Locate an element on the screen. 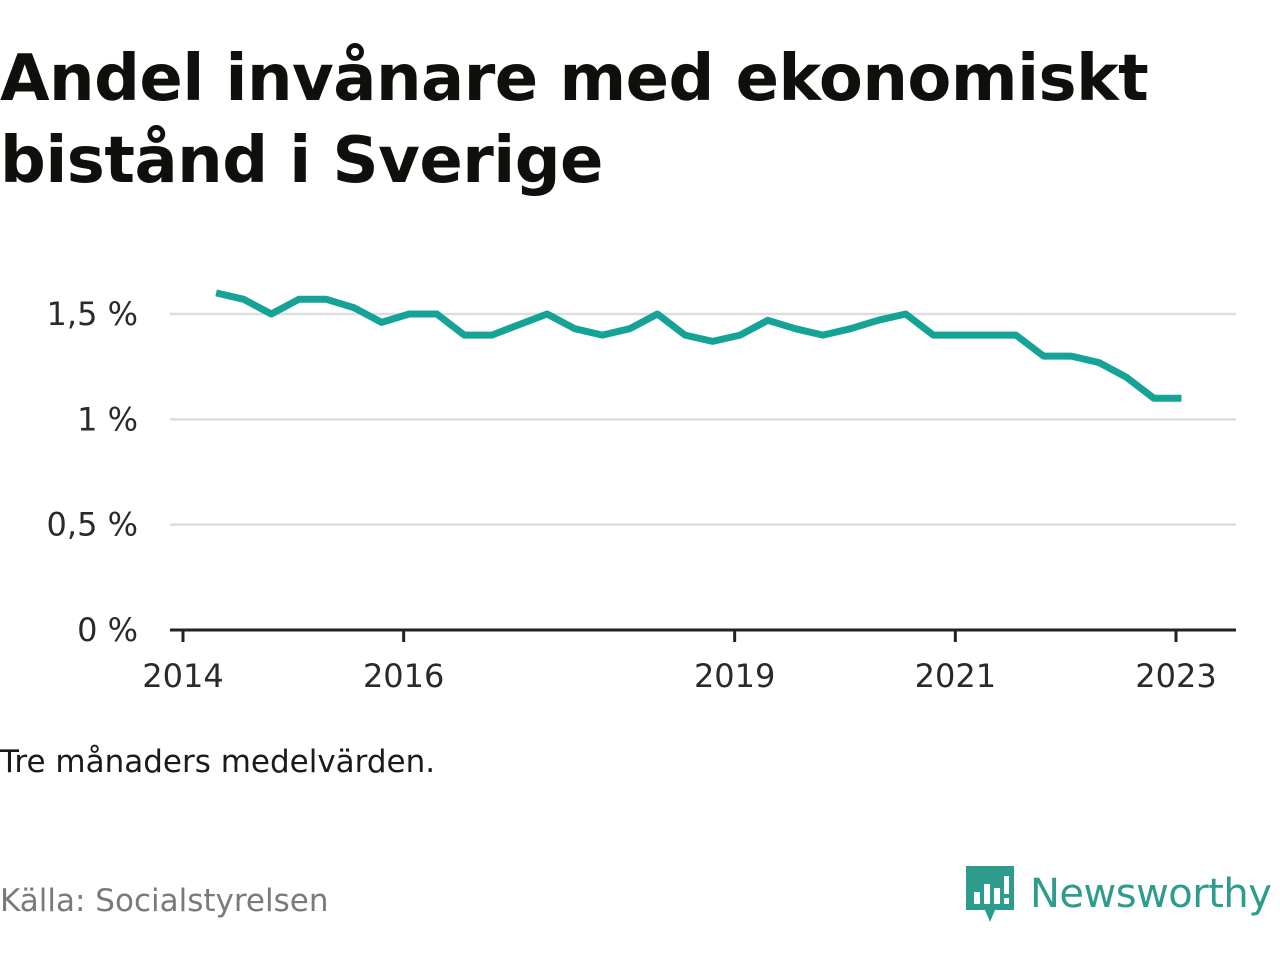 The height and width of the screenshot is (960, 1280). x-tick-label: 2019 is located at coordinates (734, 676).